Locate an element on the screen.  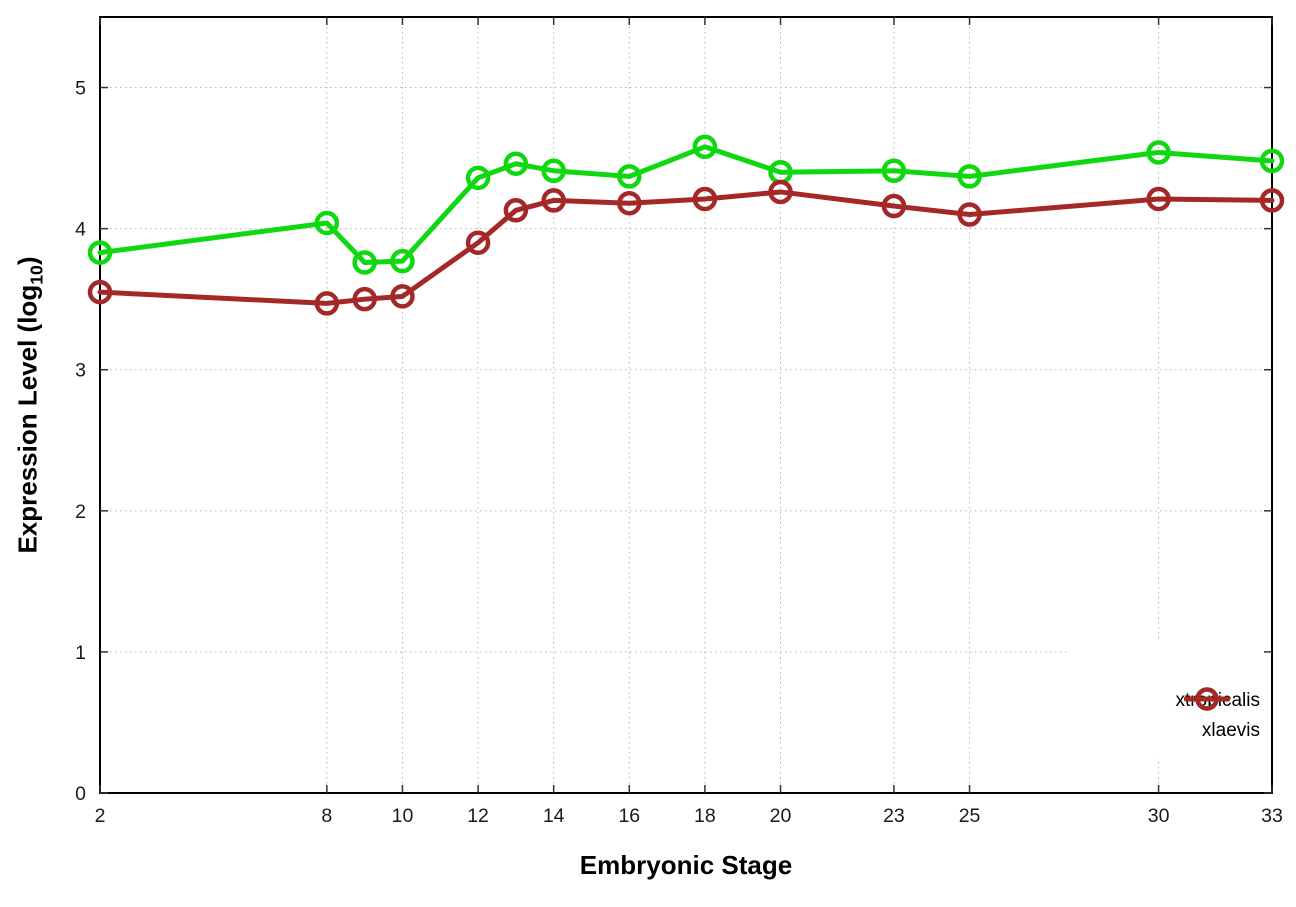
series-xlaevis-line is located at coordinates (686, 247).